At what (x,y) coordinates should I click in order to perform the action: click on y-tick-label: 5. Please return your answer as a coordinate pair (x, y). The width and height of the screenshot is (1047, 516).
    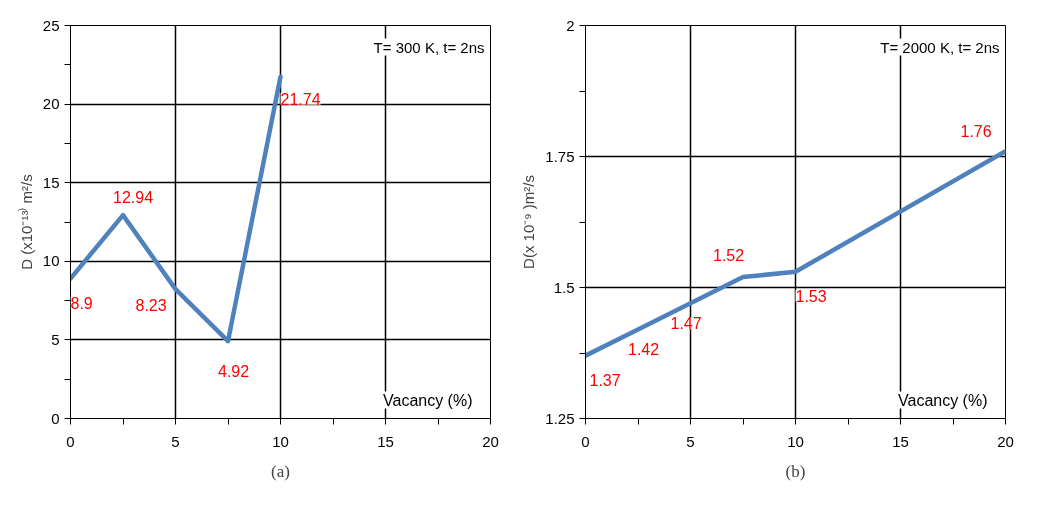
    Looking at the image, I should click on (55, 339).